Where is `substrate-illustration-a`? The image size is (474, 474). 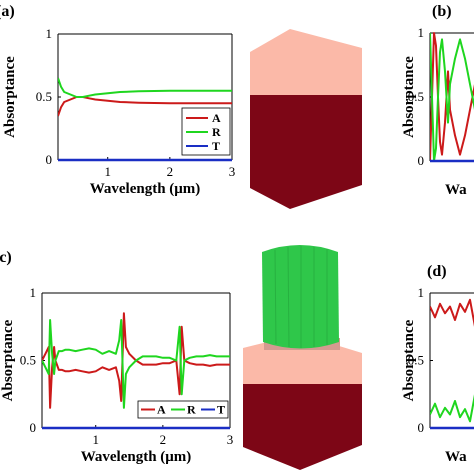
substrate-illustration-a is located at coordinates (306, 119).